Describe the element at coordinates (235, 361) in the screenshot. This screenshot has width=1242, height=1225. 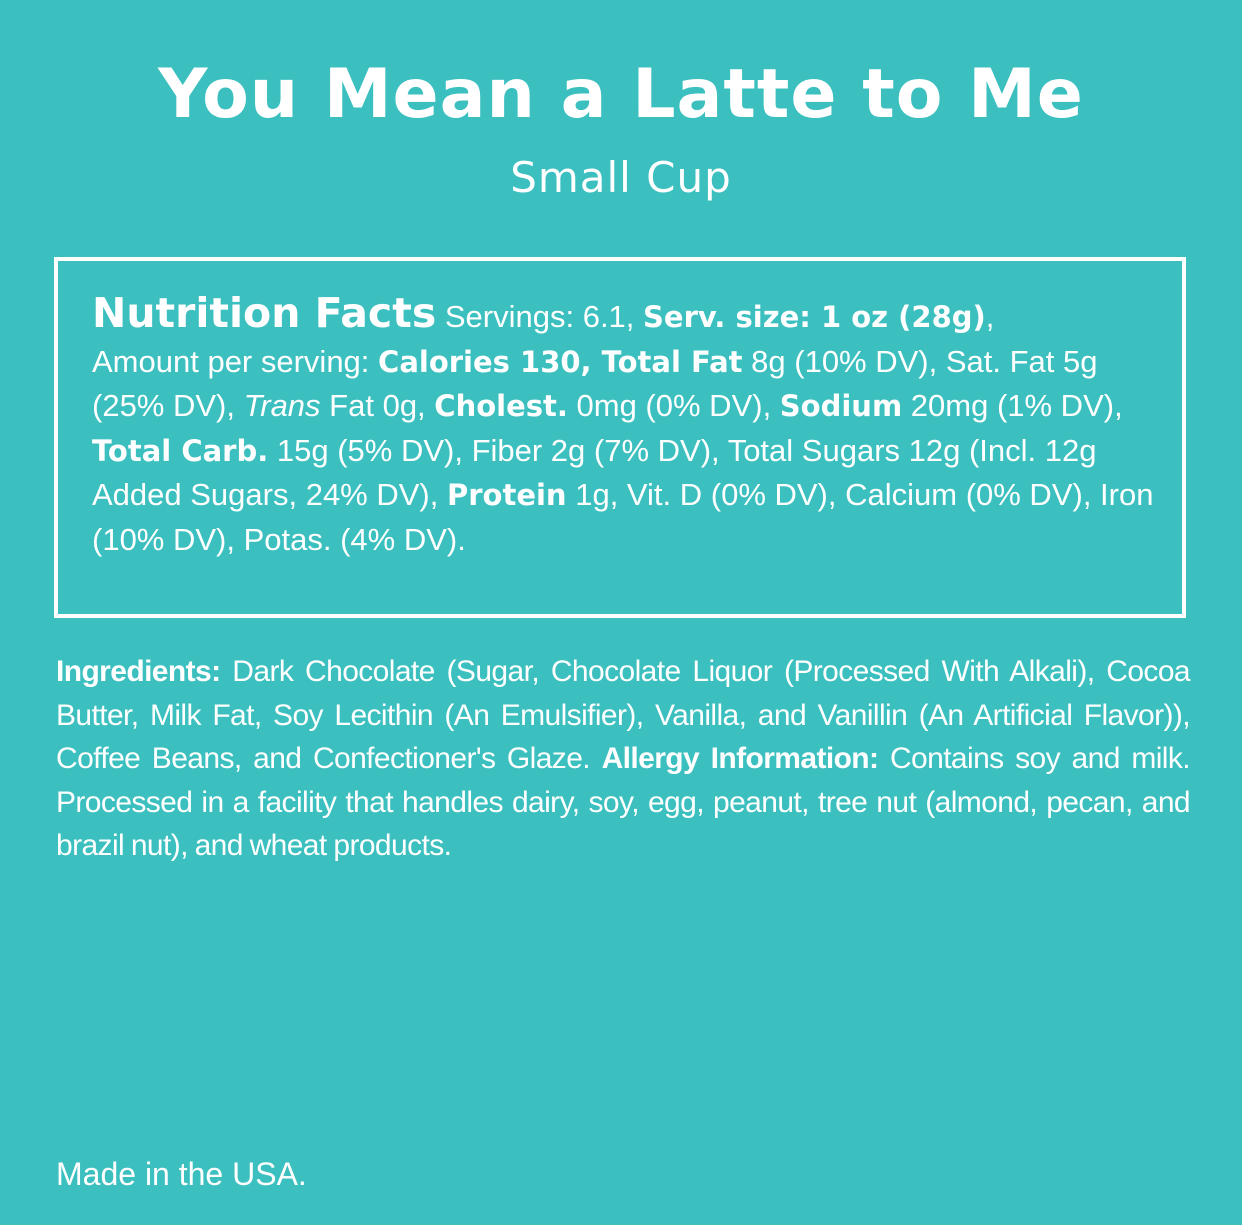
I see `amount-per-serving-label: Amount per serving:` at that location.